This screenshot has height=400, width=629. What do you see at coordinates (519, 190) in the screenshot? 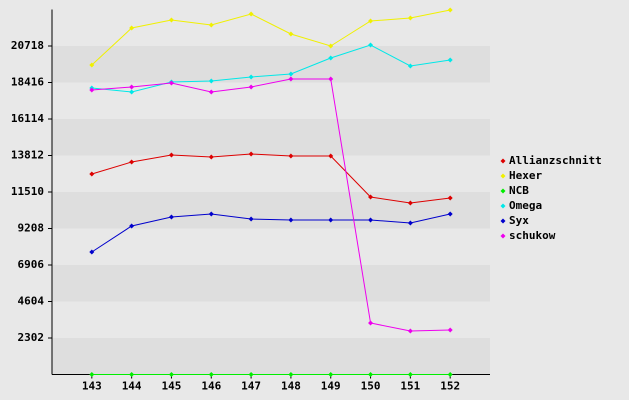
I see `legend-label: NCB` at bounding box center [519, 190].